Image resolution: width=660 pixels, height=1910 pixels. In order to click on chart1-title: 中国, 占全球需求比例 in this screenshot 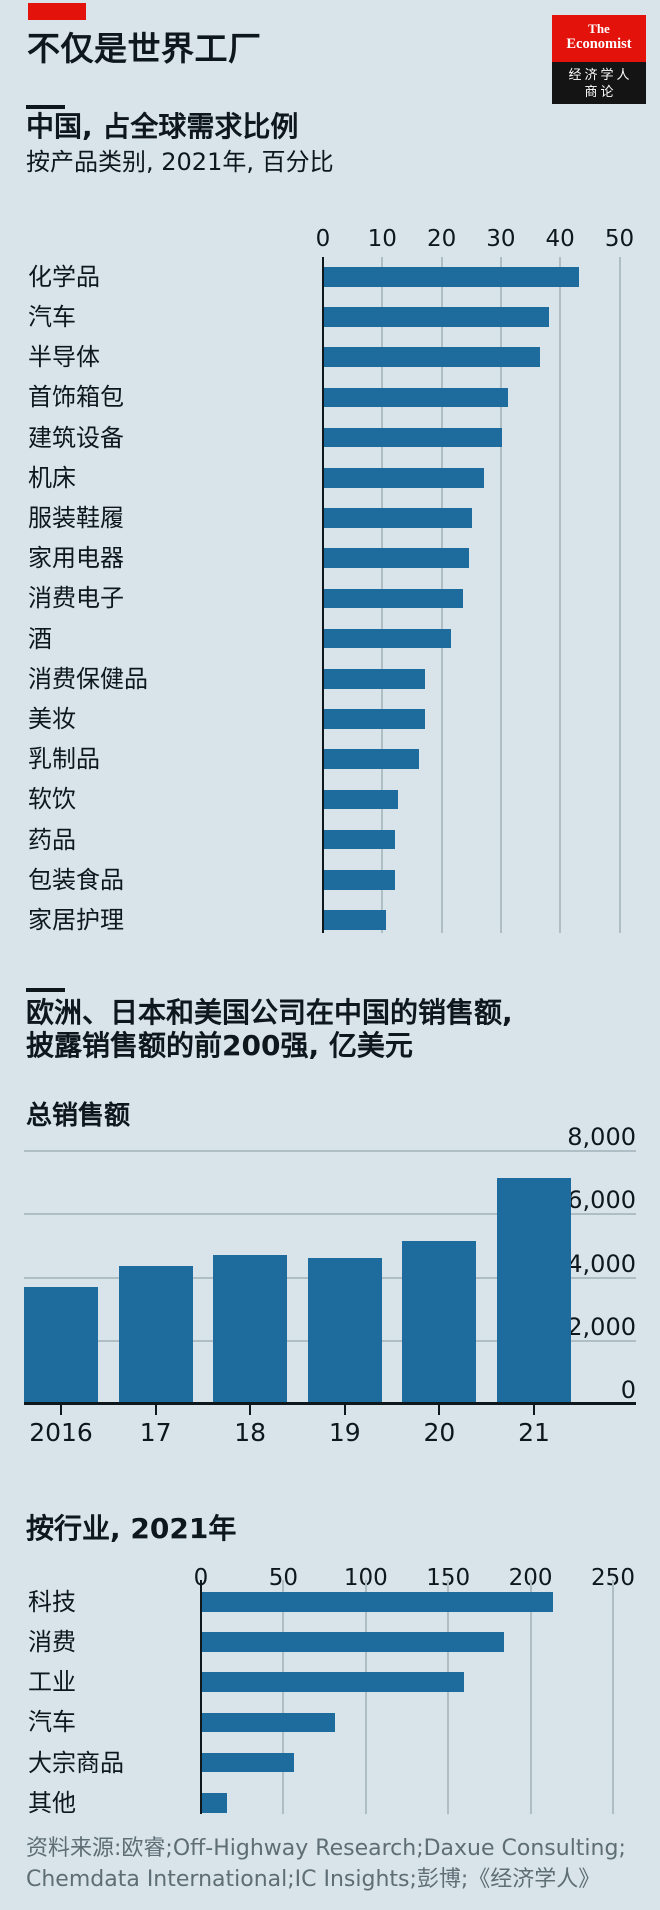, I will do `click(162, 126)`.